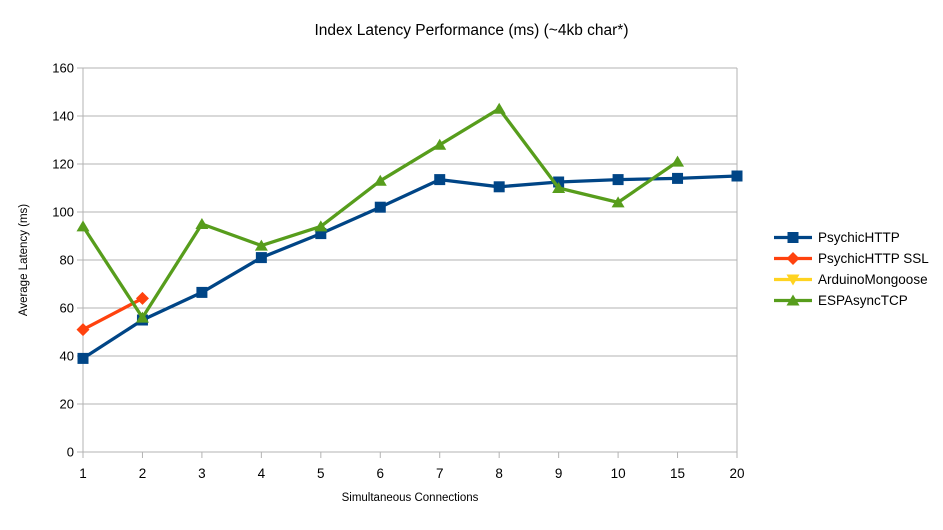  Describe the element at coordinates (63, 68) in the screenshot. I see `y-tick-label: 160` at that location.